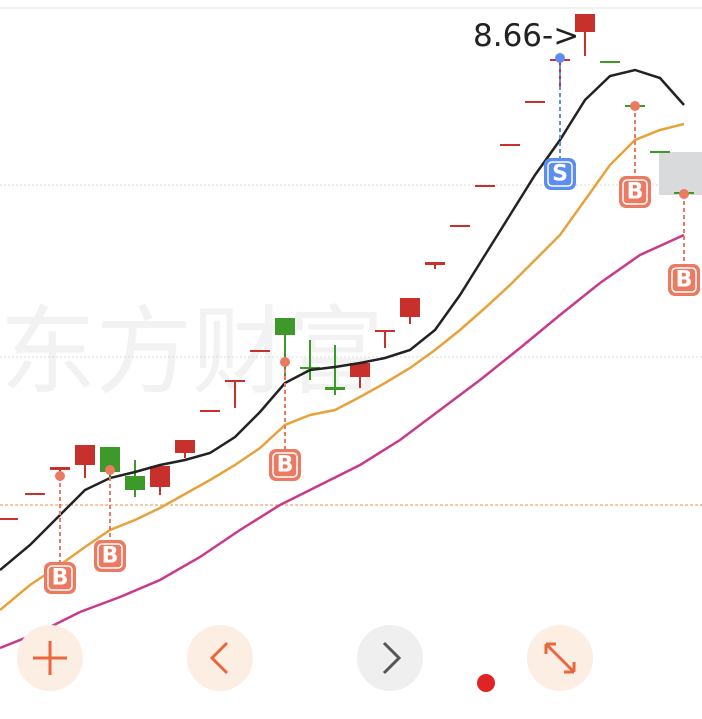 This screenshot has width=702, height=719. I want to click on prev-button, so click(220, 658).